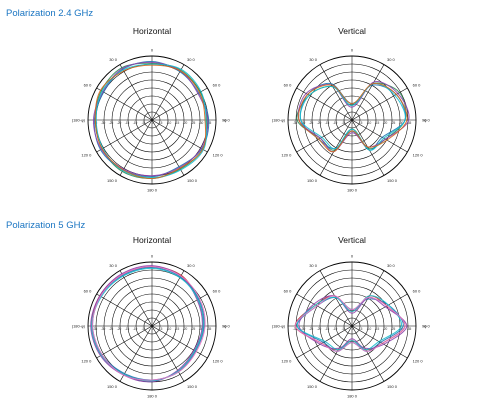 The width and height of the screenshot is (500, 417). What do you see at coordinates (50, 13) in the screenshot?
I see `section-title-2-4ghz: Polarization 2.4 GHz` at bounding box center [50, 13].